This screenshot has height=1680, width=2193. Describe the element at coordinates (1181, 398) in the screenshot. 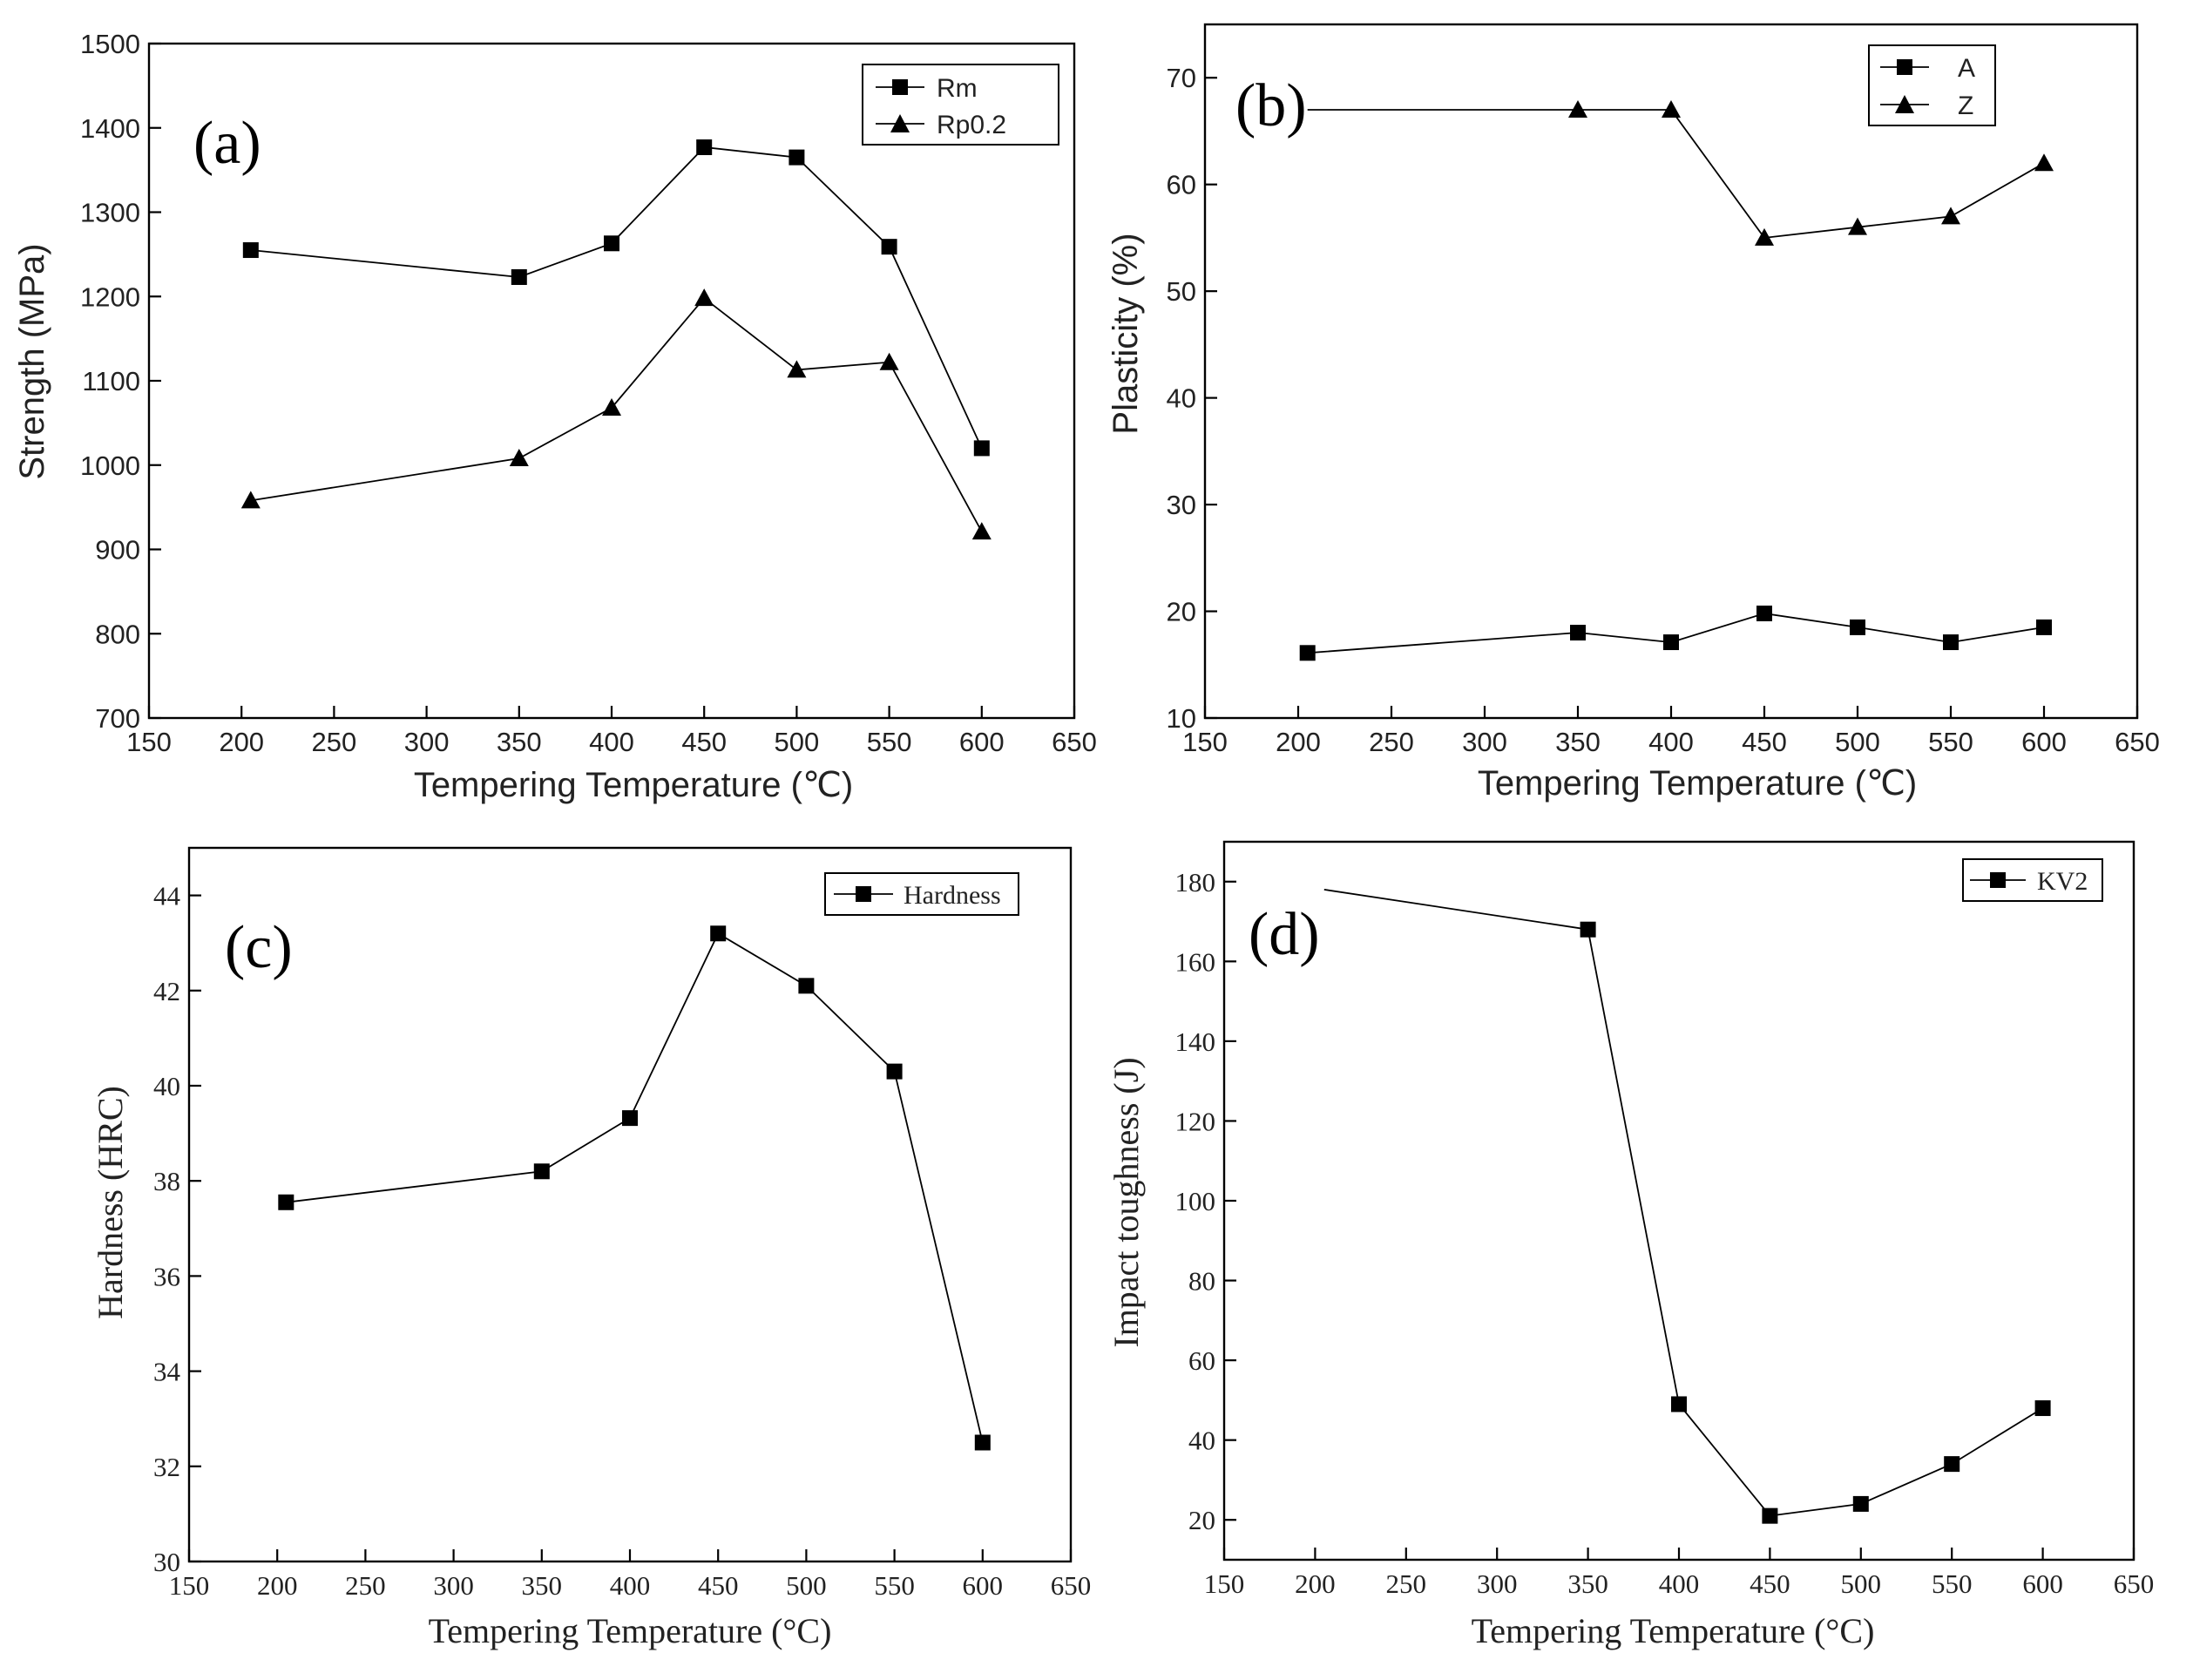

I see `y-tick-labels: 10 20 30 40 50 60 70` at that location.